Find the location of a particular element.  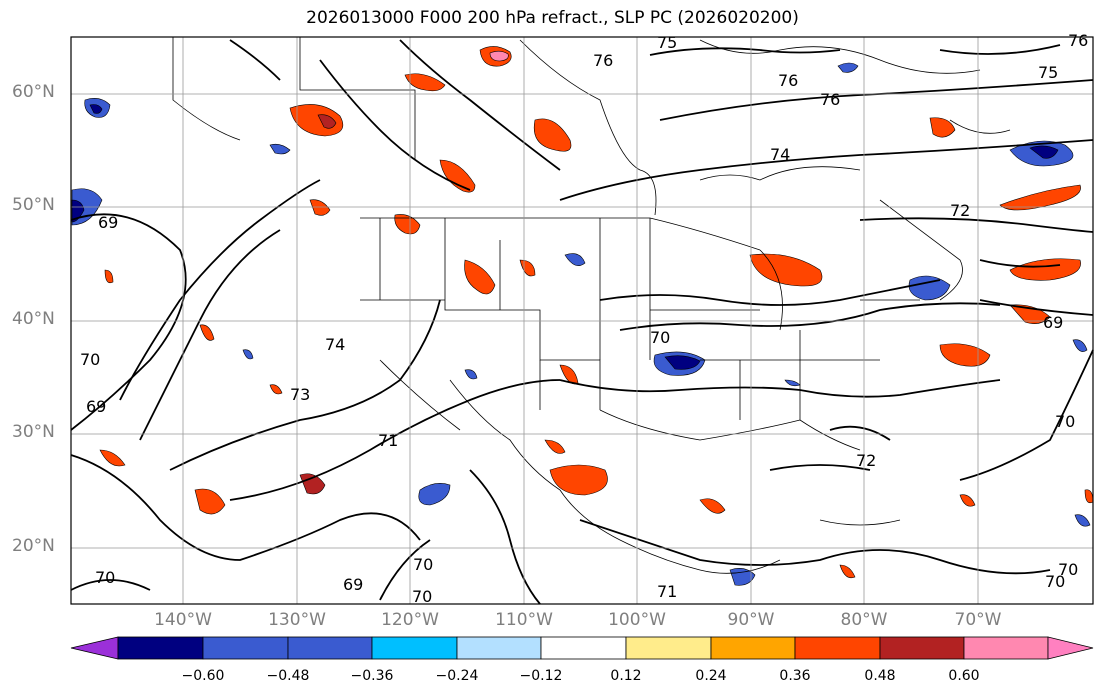

colorbar-tick-label: −0.36 is located at coordinates (372, 676).